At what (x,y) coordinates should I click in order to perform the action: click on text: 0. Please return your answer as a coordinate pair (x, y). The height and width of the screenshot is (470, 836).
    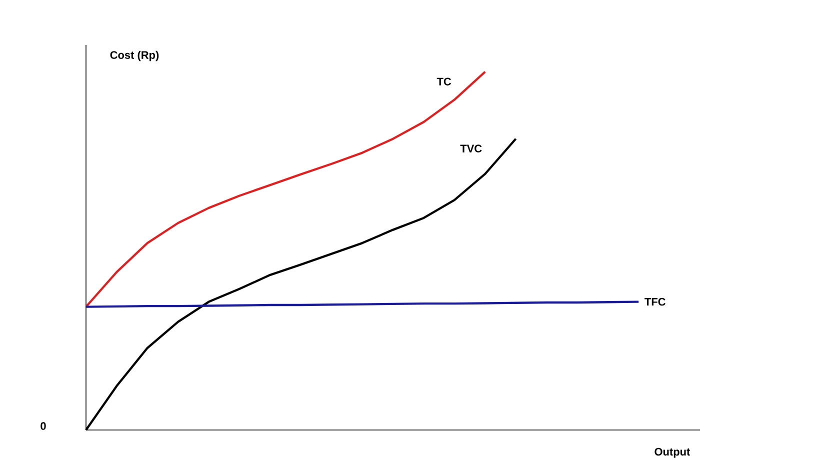
    Looking at the image, I should click on (43, 426).